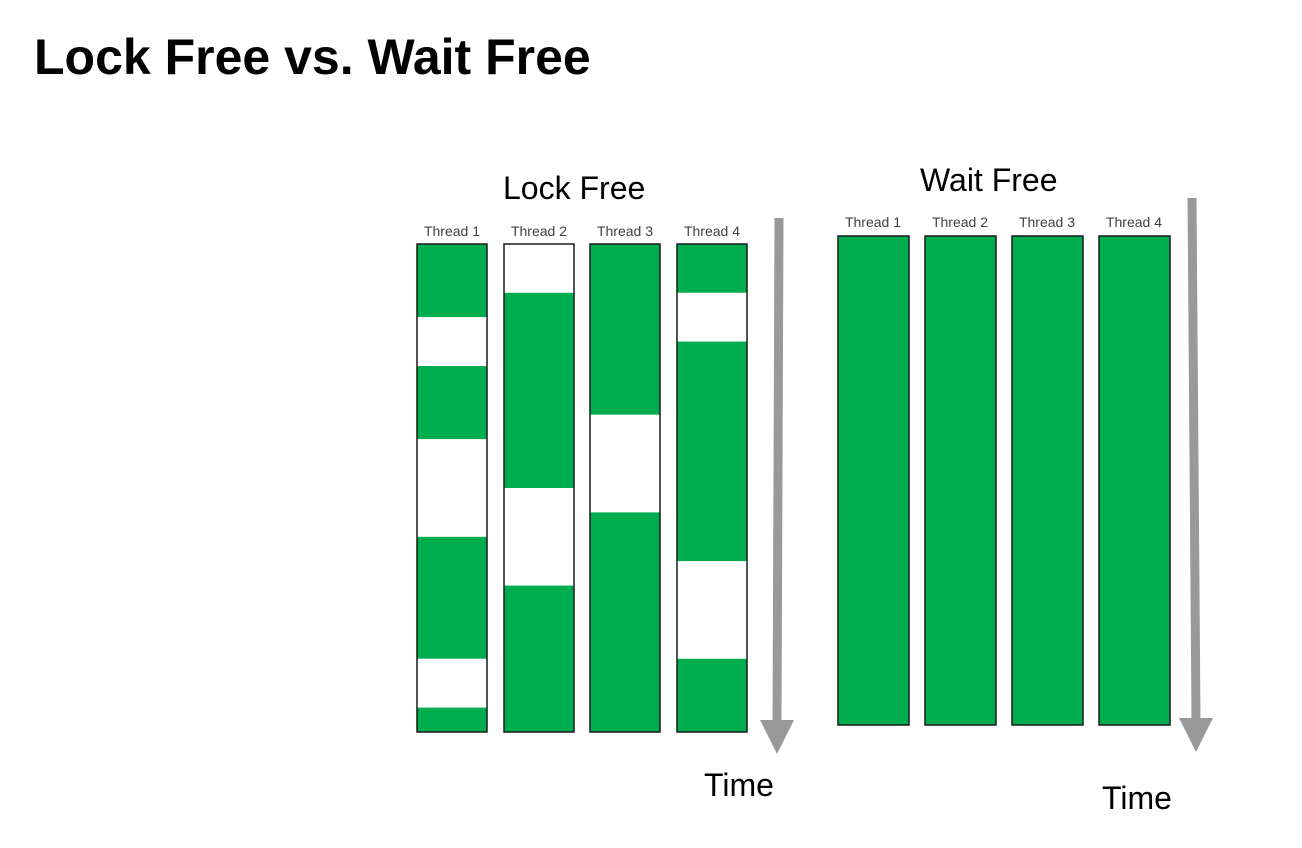  I want to click on lock-free-thread-3-bar-outline, so click(625, 488).